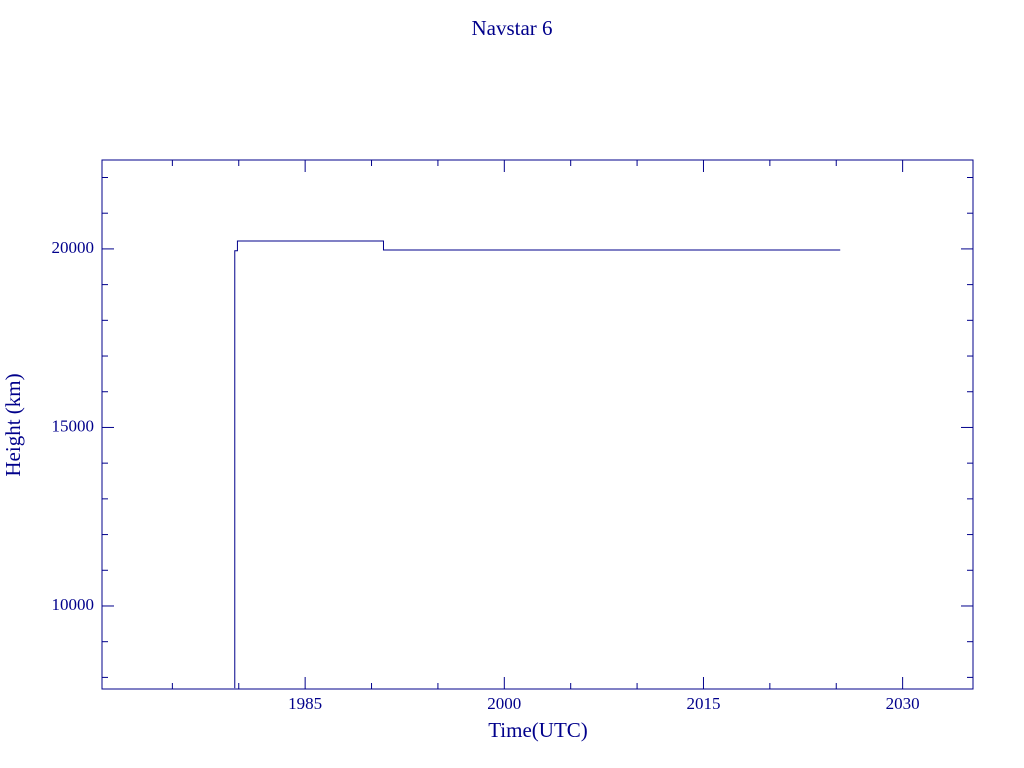  Describe the element at coordinates (13, 424) in the screenshot. I see `y-axis-label: Height (km)` at that location.